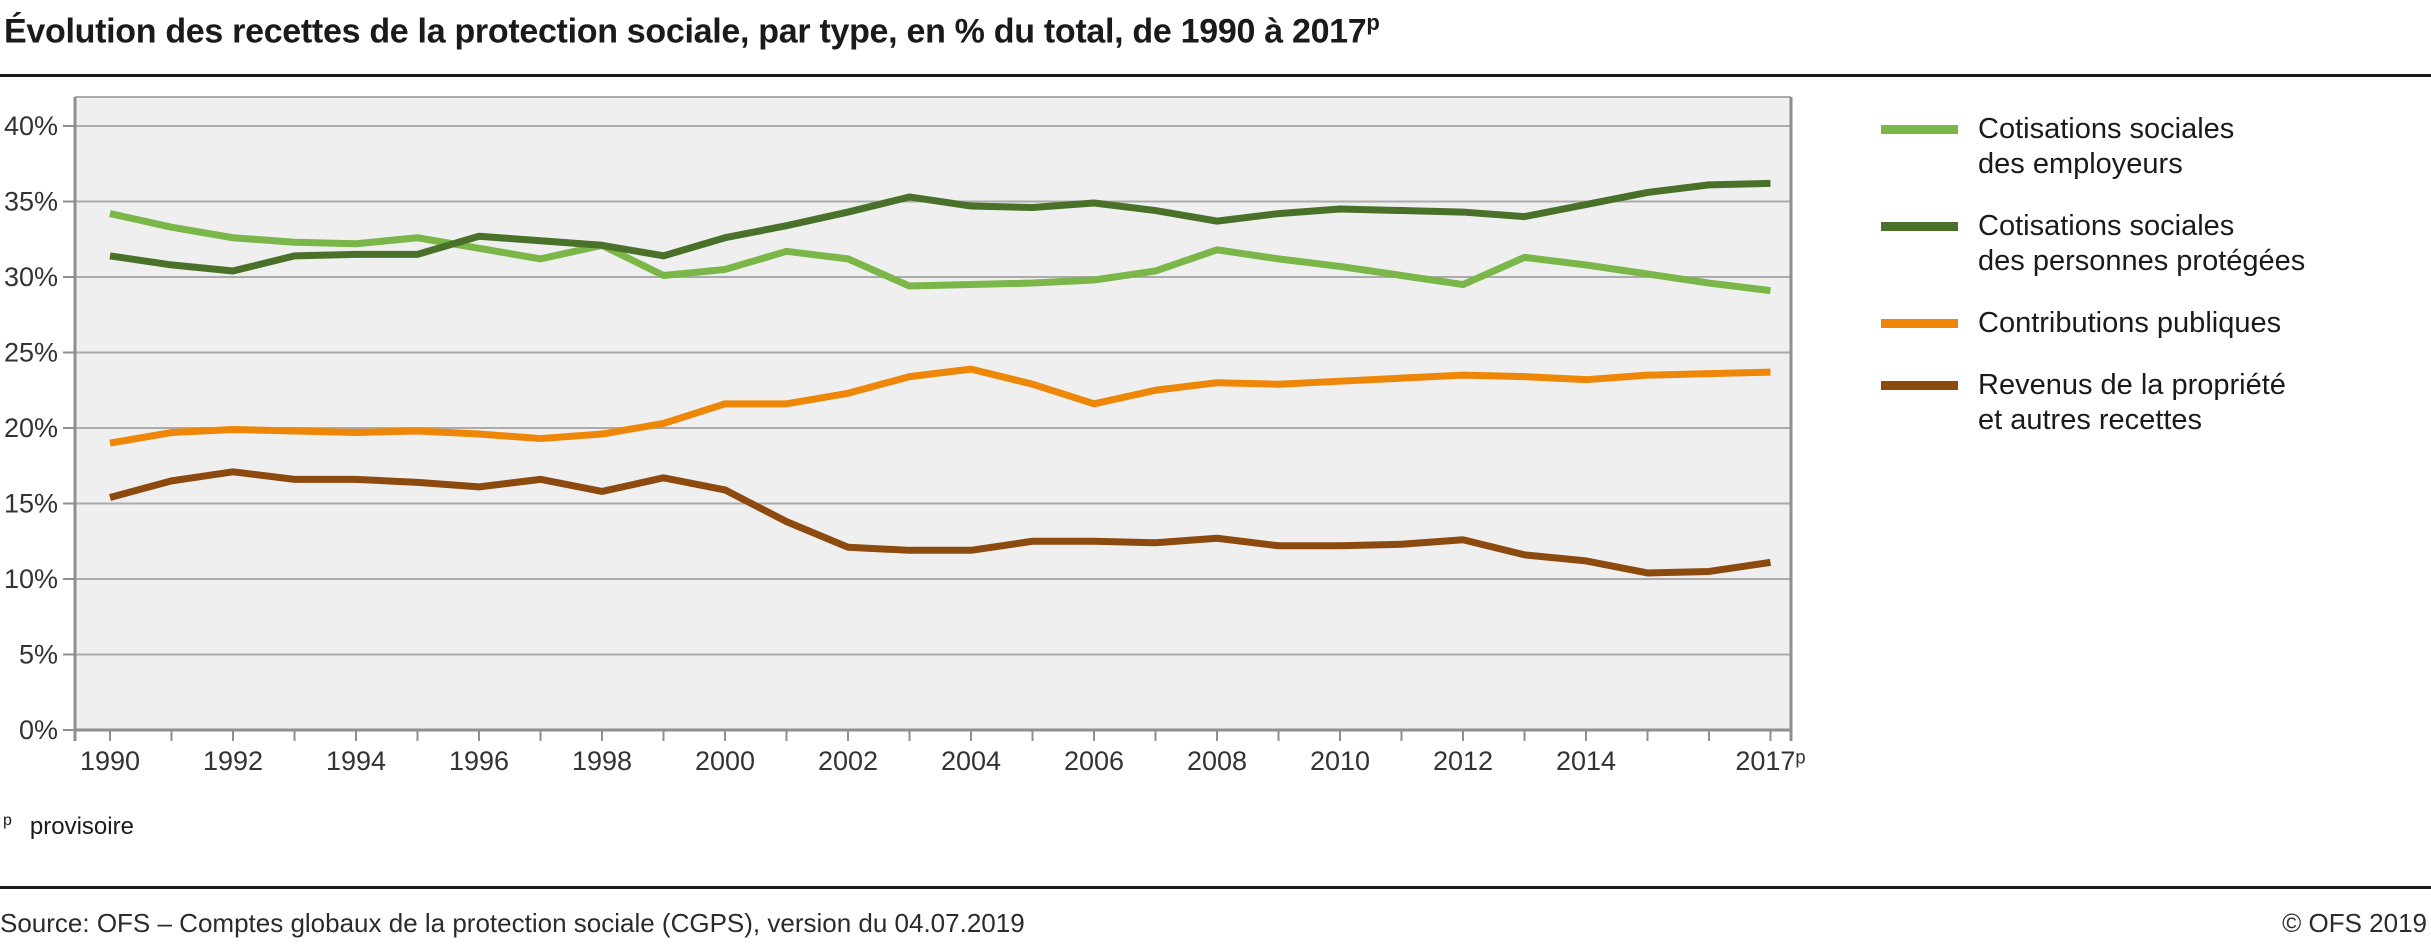 Image resolution: width=2431 pixels, height=948 pixels. Describe the element at coordinates (1919, 129) in the screenshot. I see `legend-swatch-cotisations-employeurs` at that location.